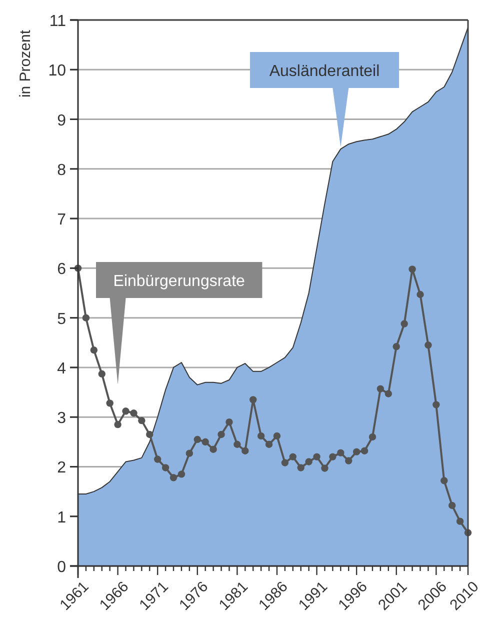 The image size is (490, 620). What do you see at coordinates (61, 567) in the screenshot?
I see `y-tick-label: 0` at bounding box center [61, 567].